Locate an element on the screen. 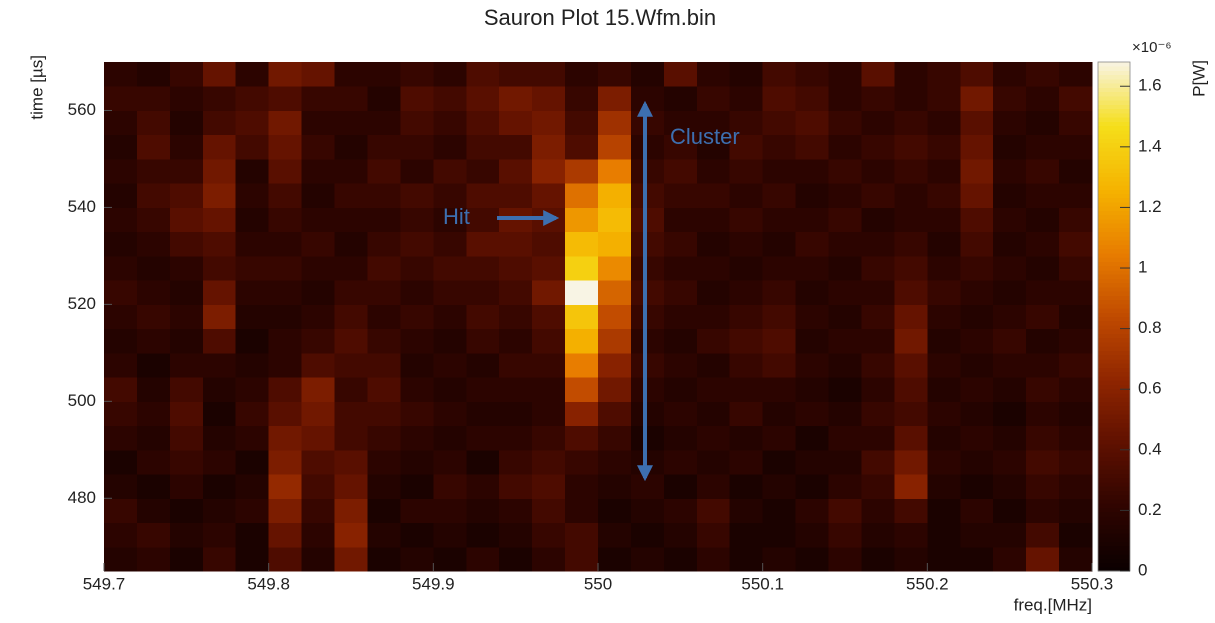  x-tick-label: 550.3 is located at coordinates (1092, 583).